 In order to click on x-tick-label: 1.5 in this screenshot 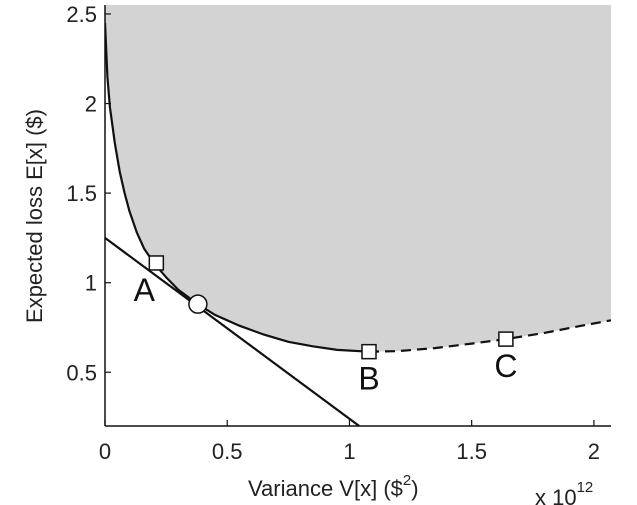, I will do `click(471, 451)`.